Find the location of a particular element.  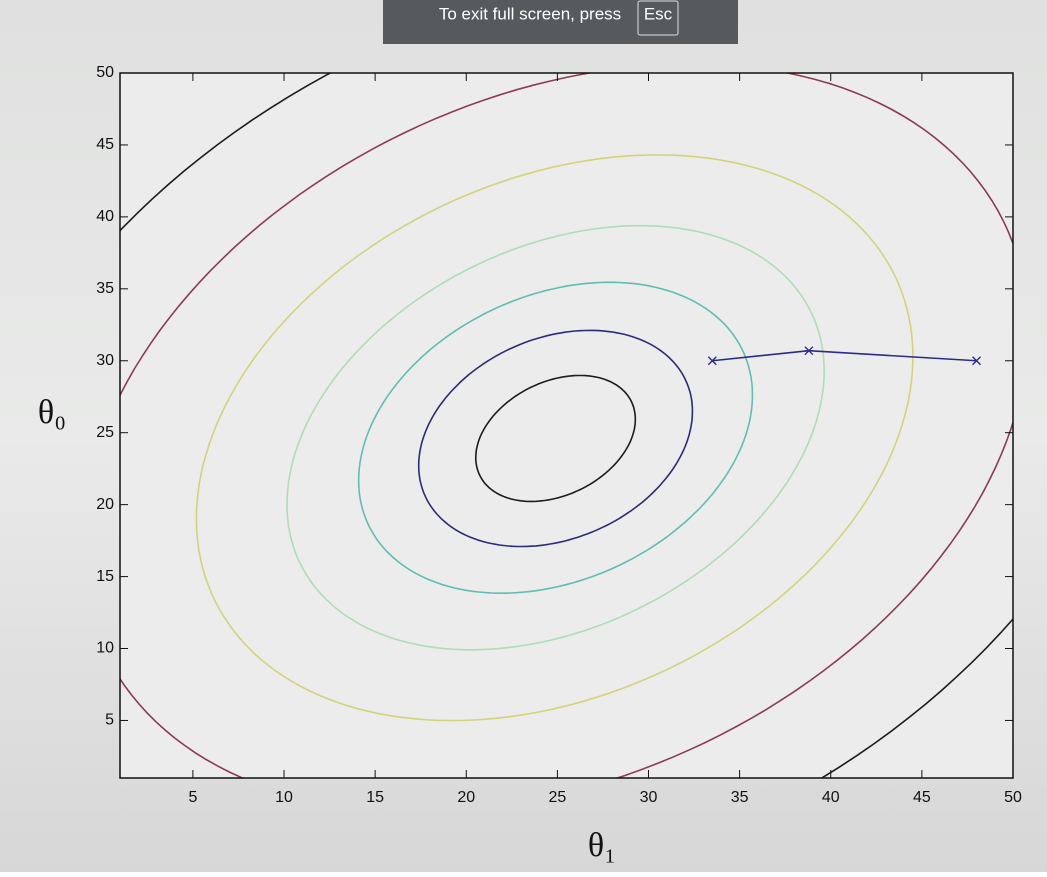

y-axis-label: θ₀ is located at coordinates (52, 412).